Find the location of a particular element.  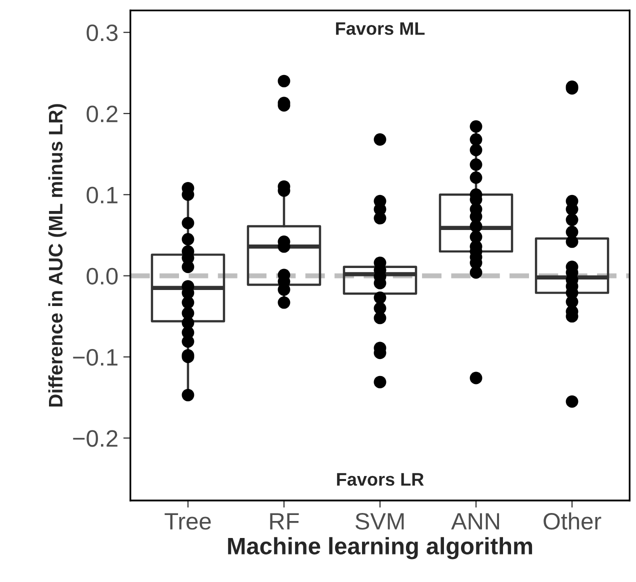

annotation: Favors ML is located at coordinates (380, 28).